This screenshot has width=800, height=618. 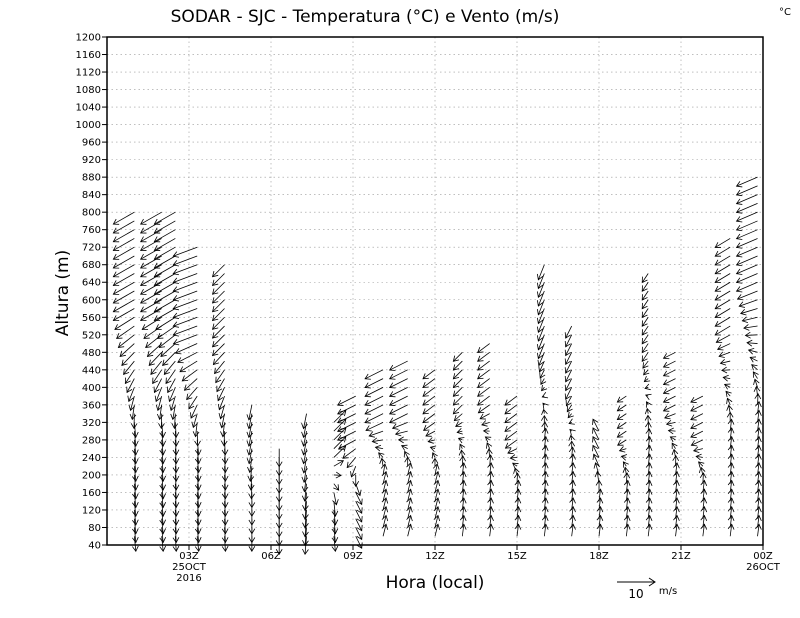 I want to click on x-tick-label: 26OCT, so click(x=763, y=567).